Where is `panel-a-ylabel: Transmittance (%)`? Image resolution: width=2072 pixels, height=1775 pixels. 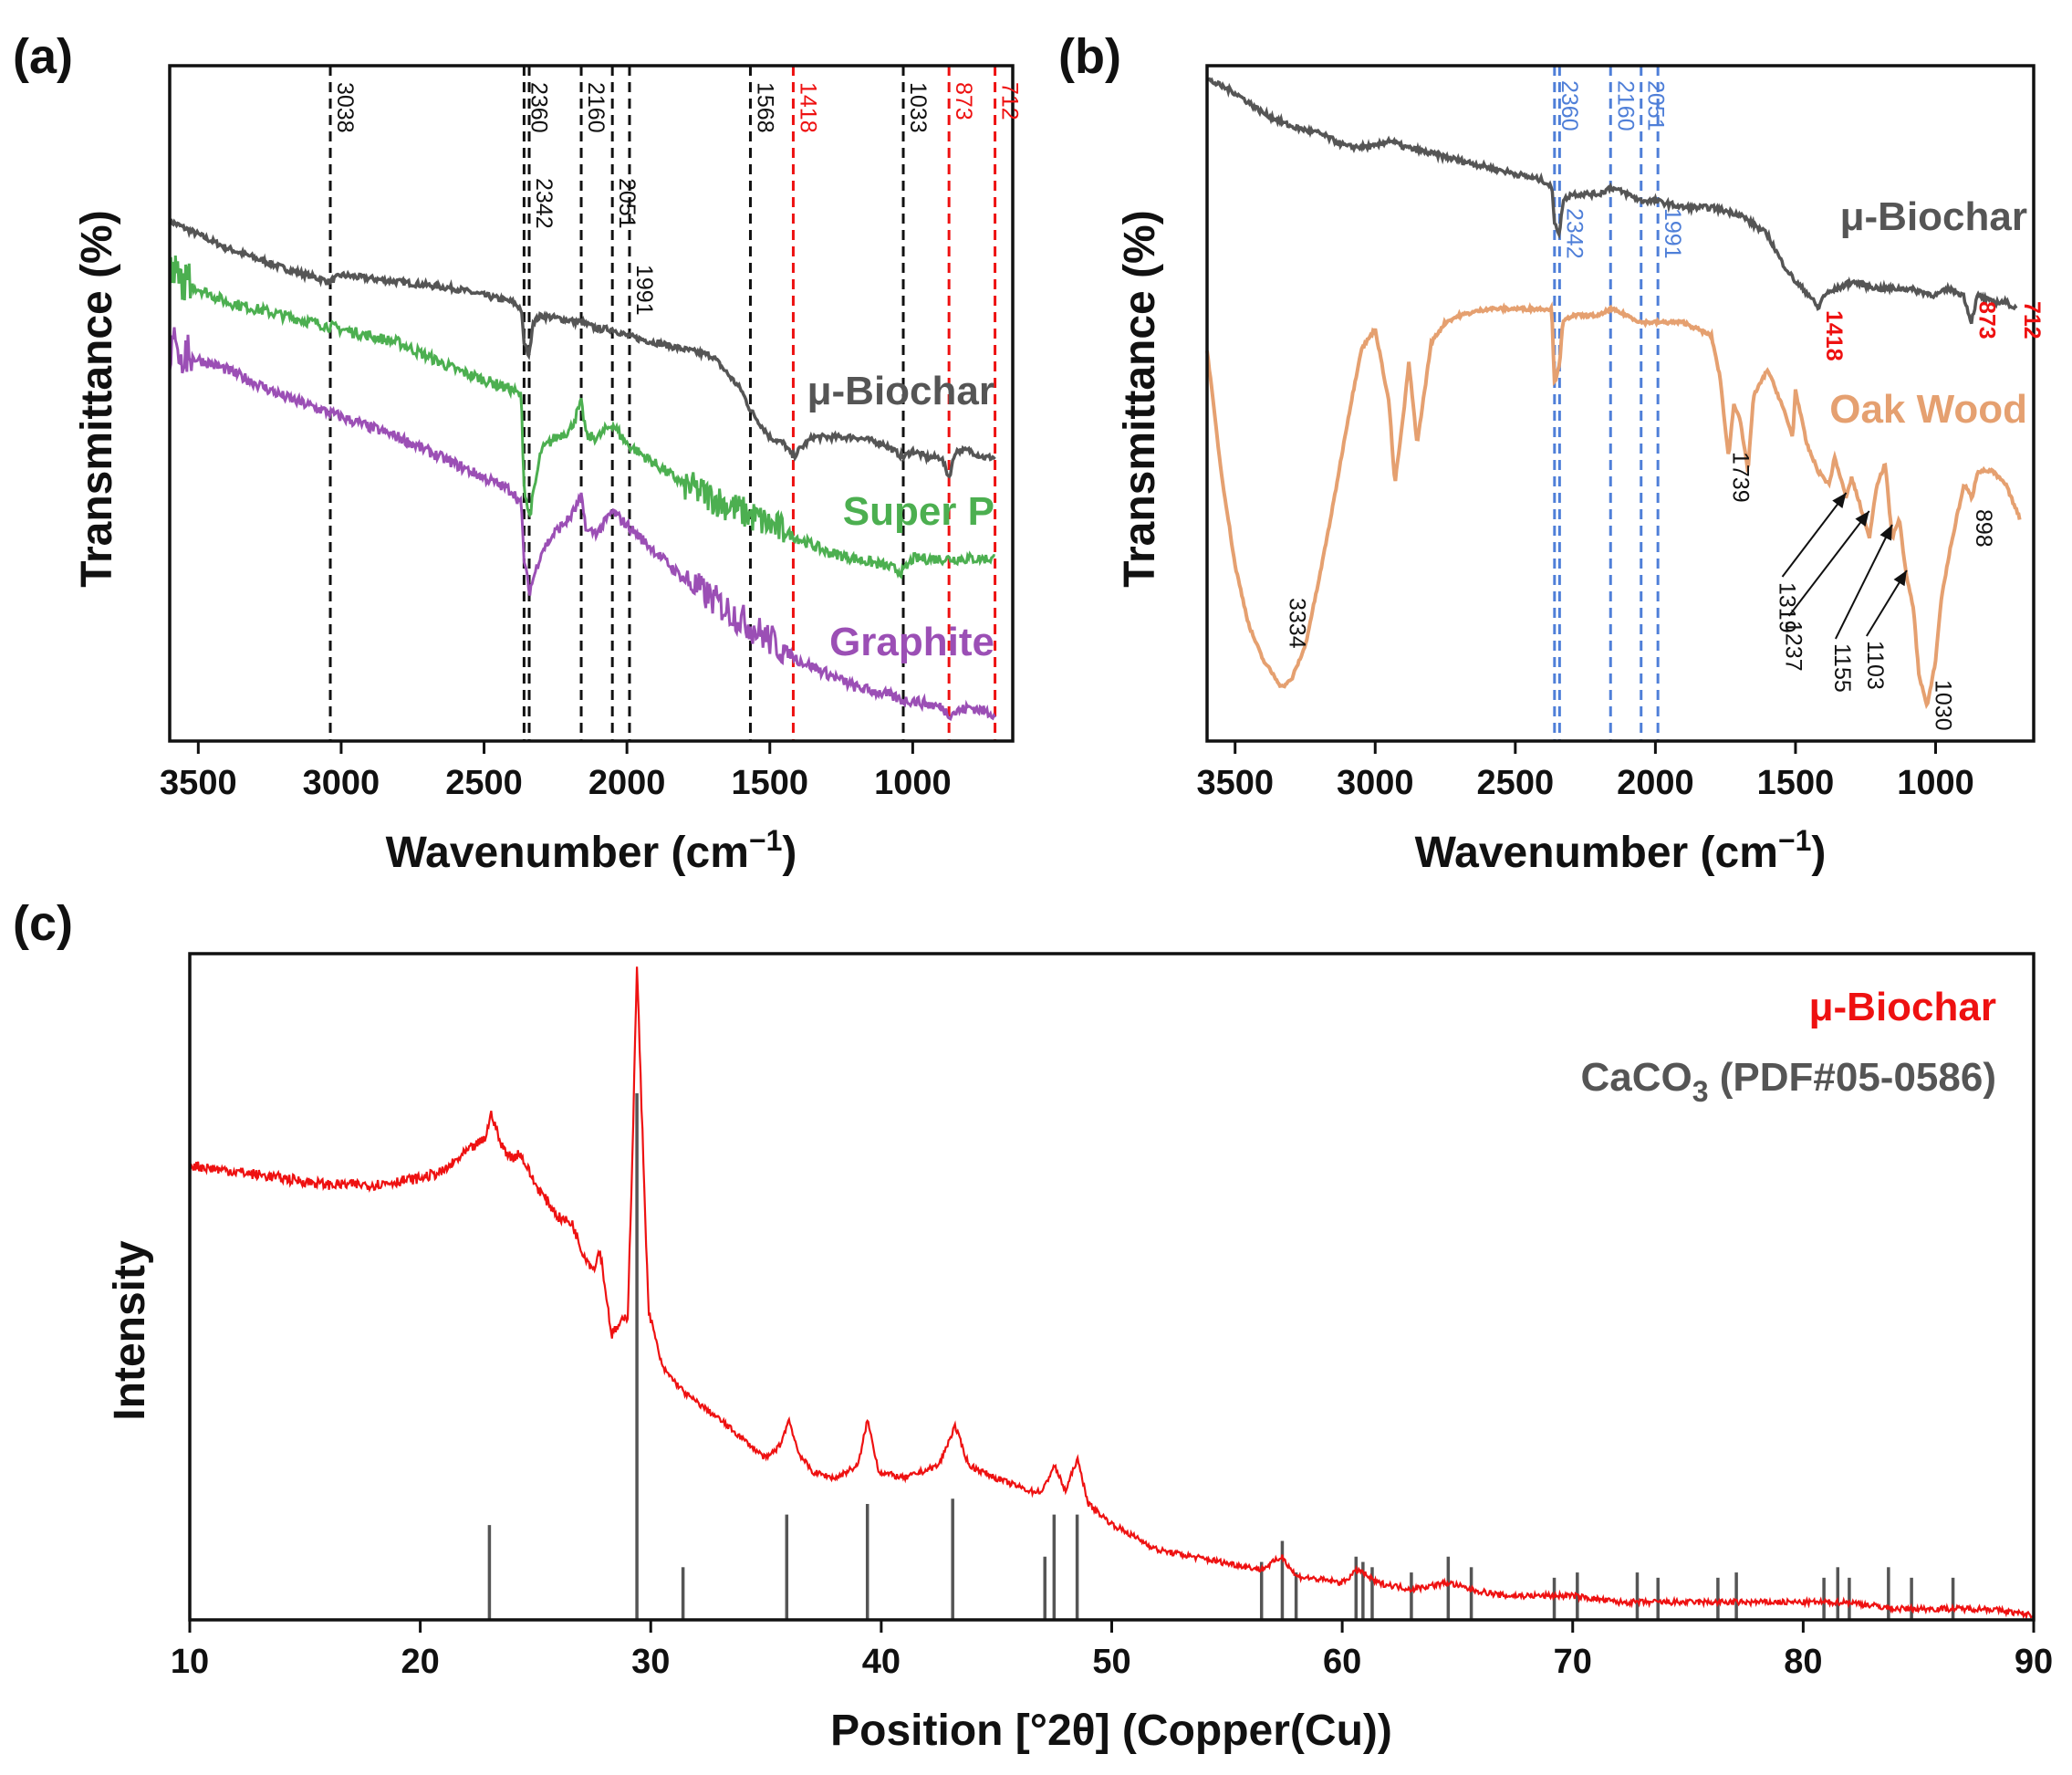 panel-a-ylabel: Transmittance (%) is located at coordinates (97, 399).